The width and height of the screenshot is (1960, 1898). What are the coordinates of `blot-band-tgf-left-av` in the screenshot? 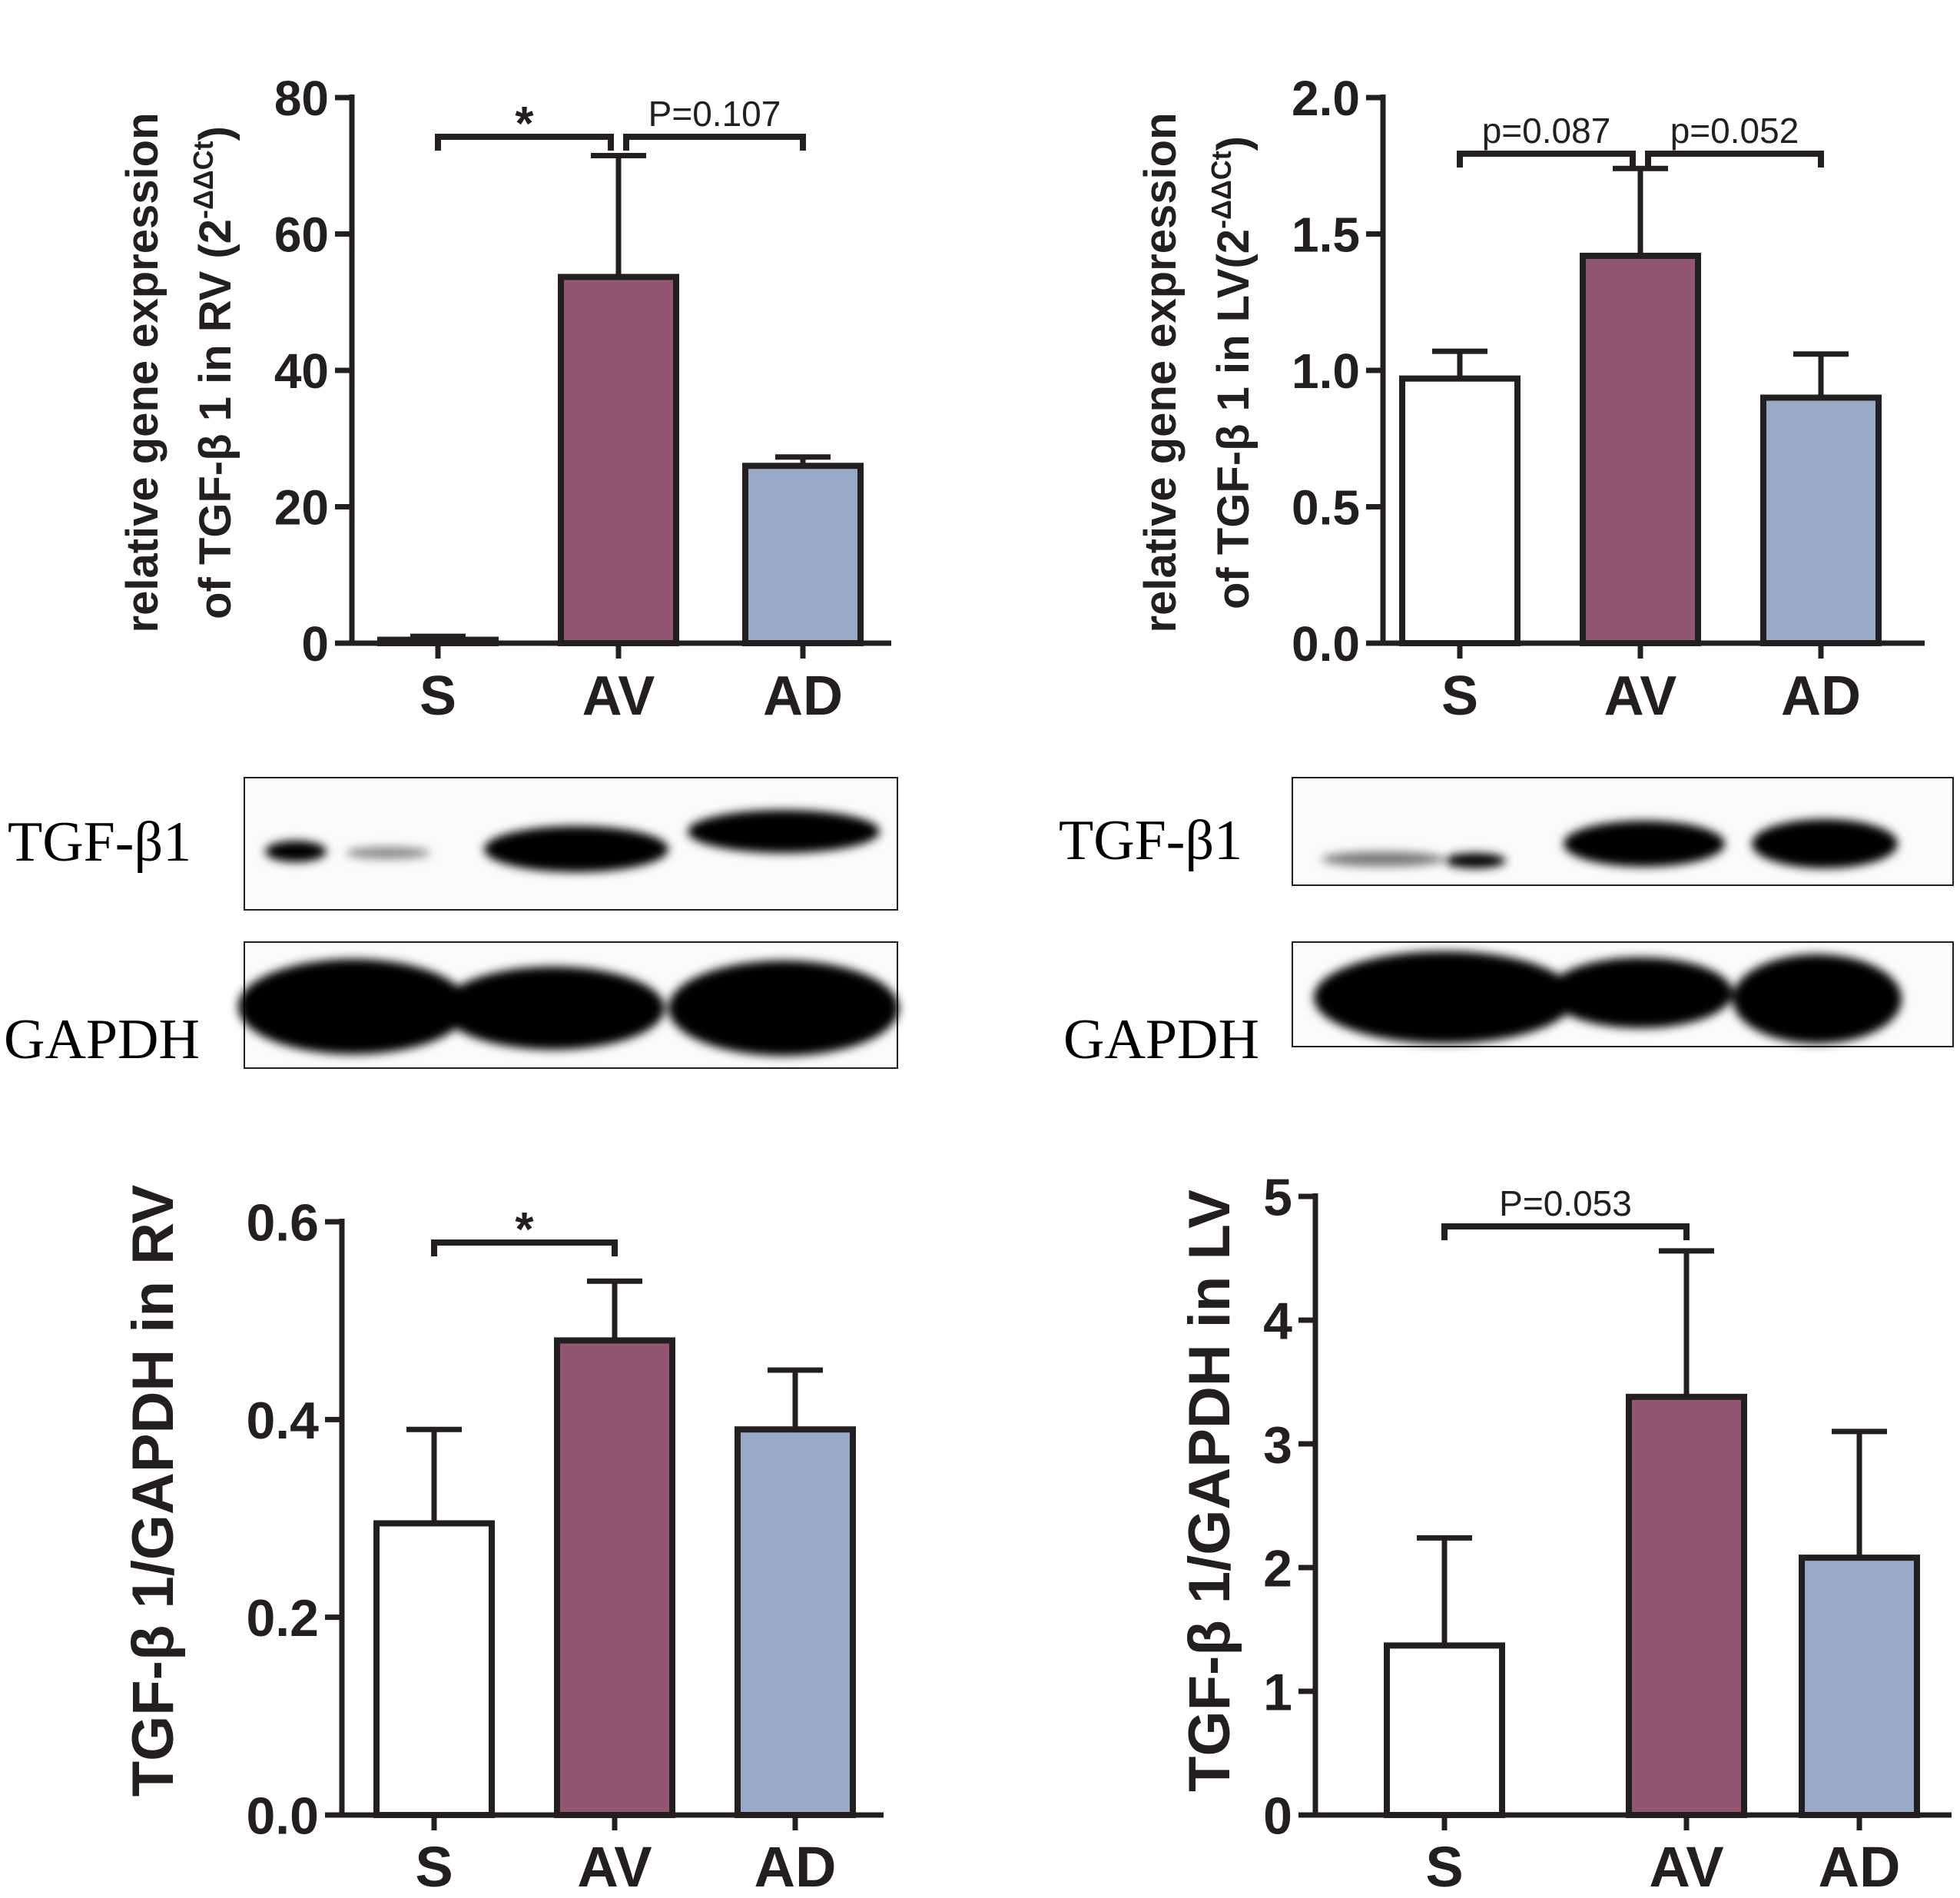 It's located at (576, 849).